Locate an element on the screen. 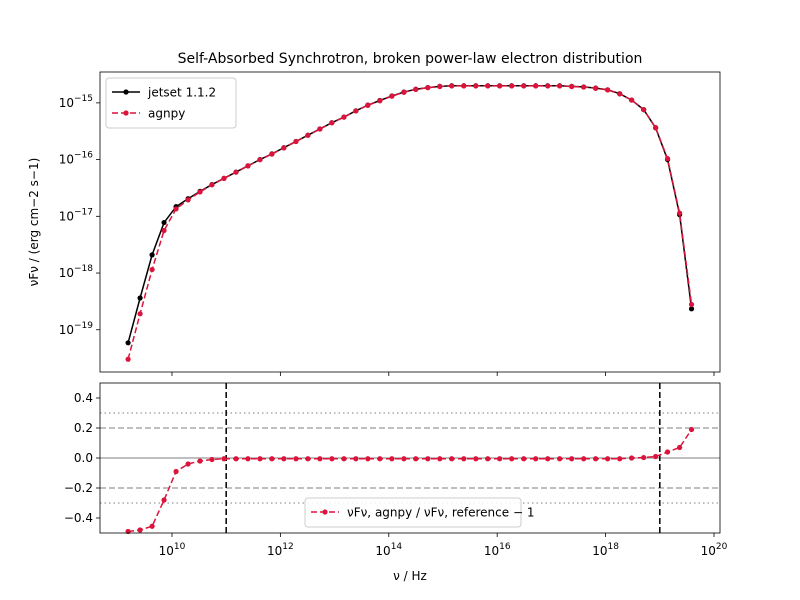  tick-exponent: 18 is located at coordinates (614, 547).